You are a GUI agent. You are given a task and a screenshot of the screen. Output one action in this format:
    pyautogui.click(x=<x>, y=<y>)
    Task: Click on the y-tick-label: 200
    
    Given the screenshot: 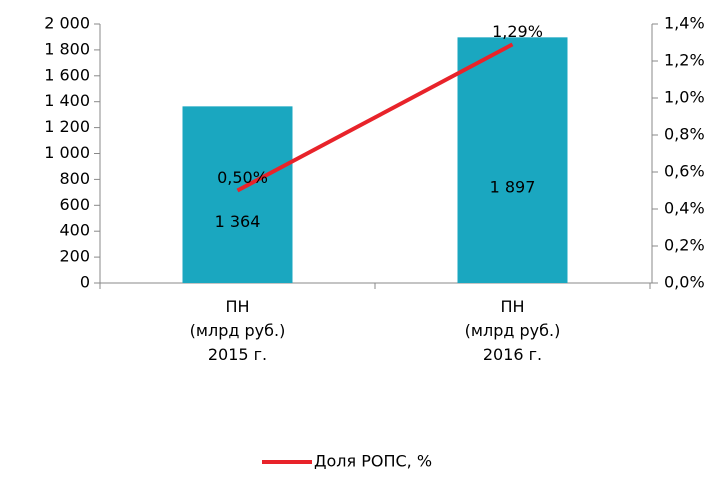 What is the action you would take?
    pyautogui.click(x=74, y=256)
    